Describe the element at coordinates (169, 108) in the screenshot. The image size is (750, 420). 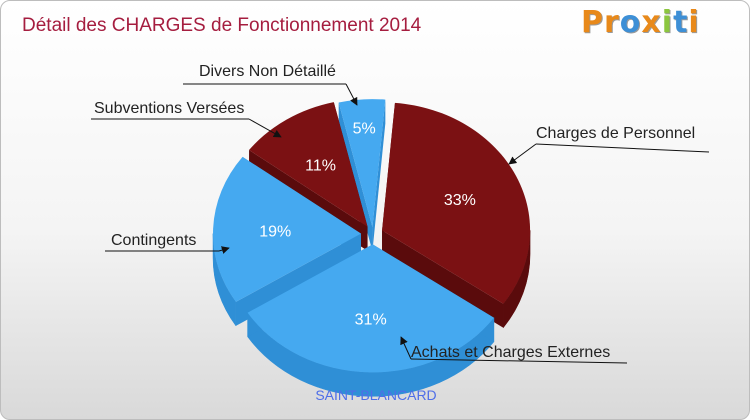
I see `slice-category-label: Subventions Versées` at that location.